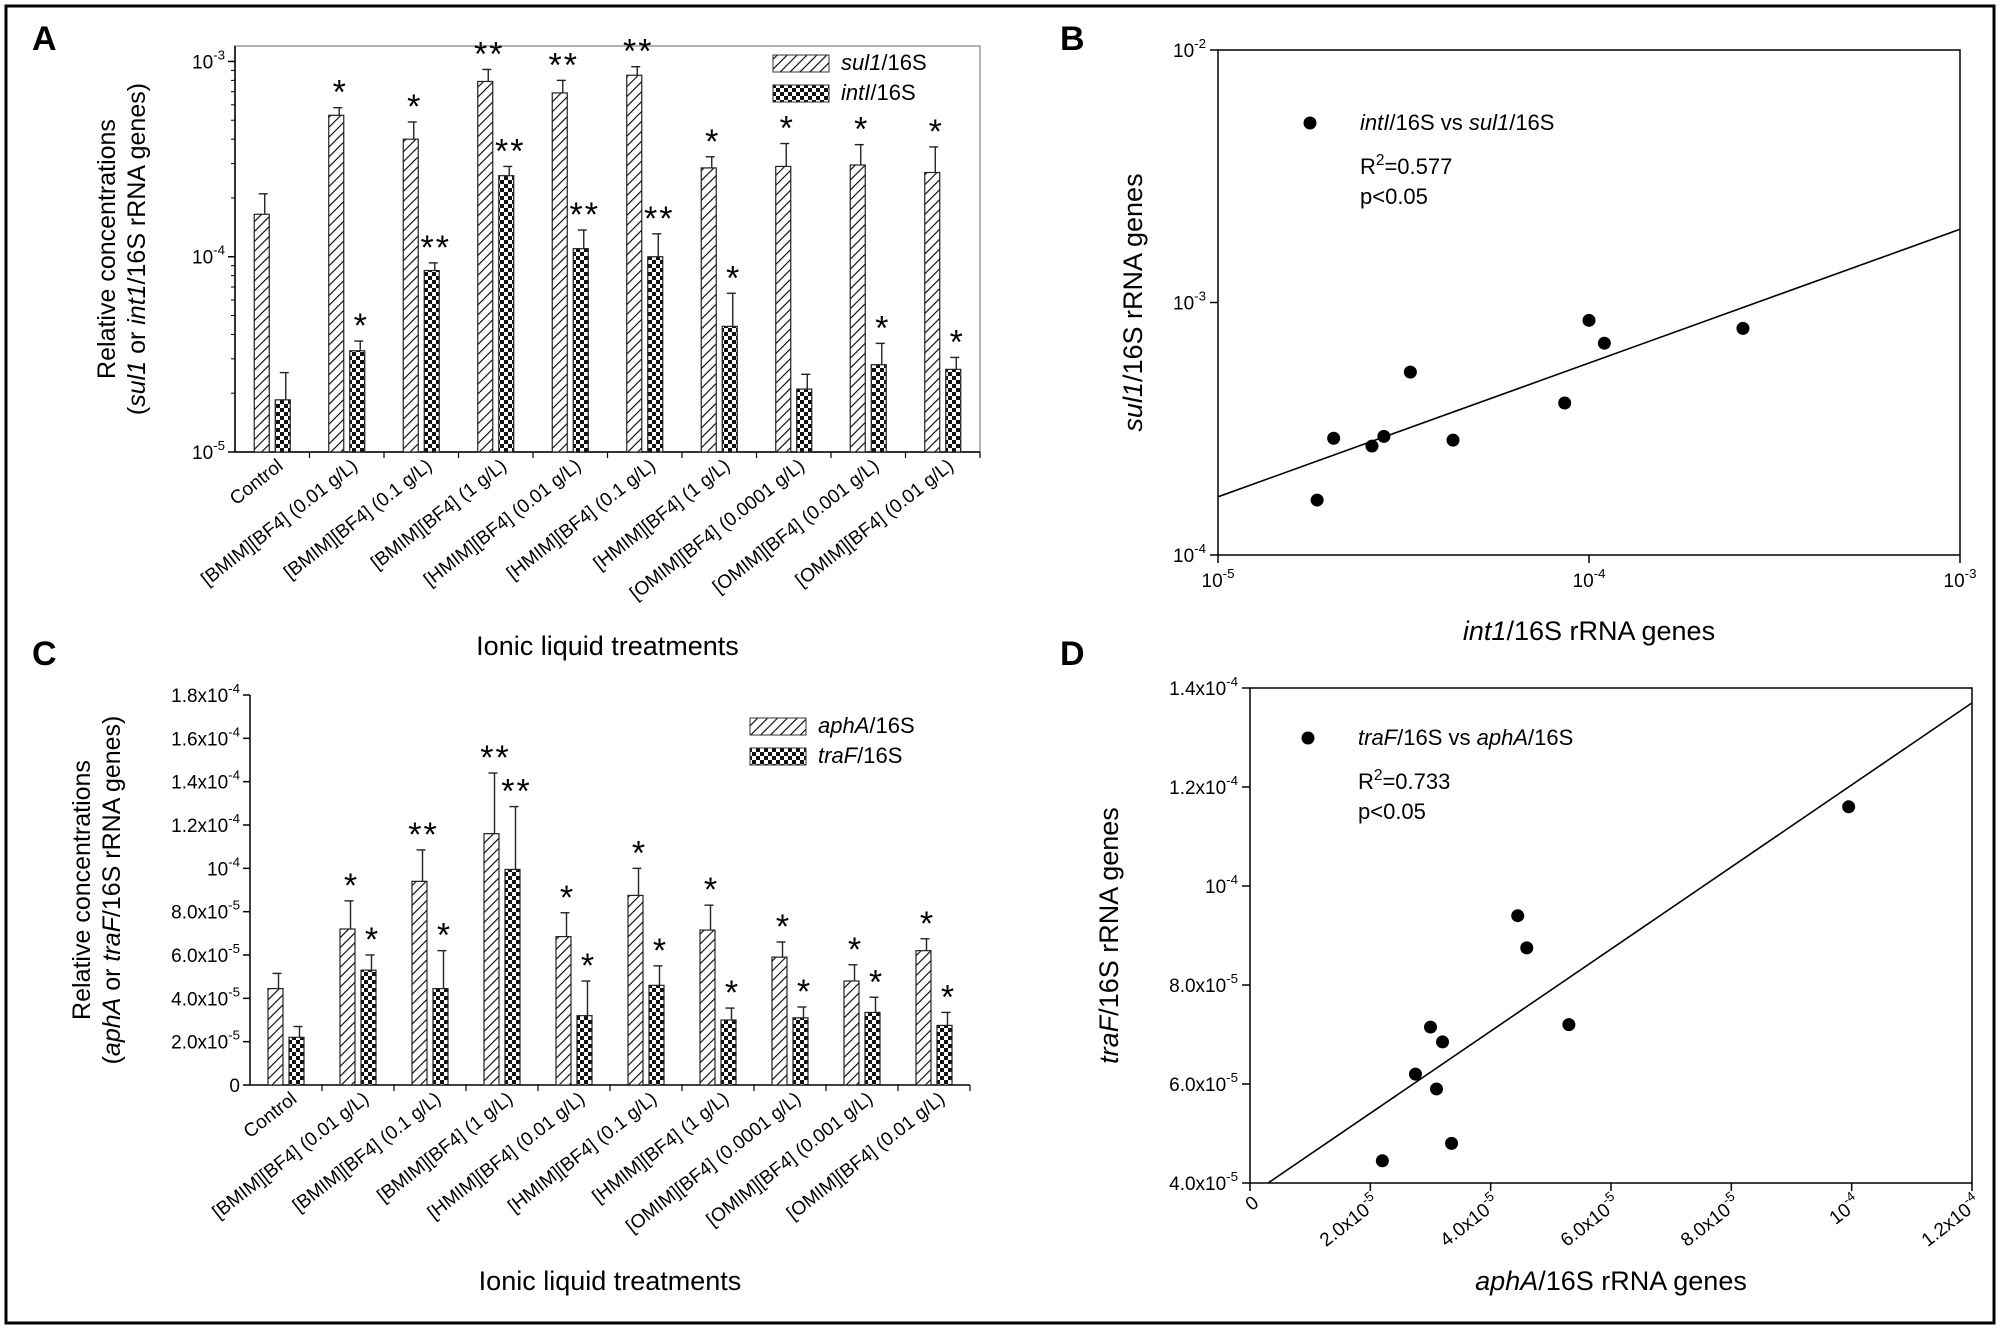 The image size is (2000, 1329). I want to click on category-label: [BMIM][BF4] (1 g/L), so click(439, 514).